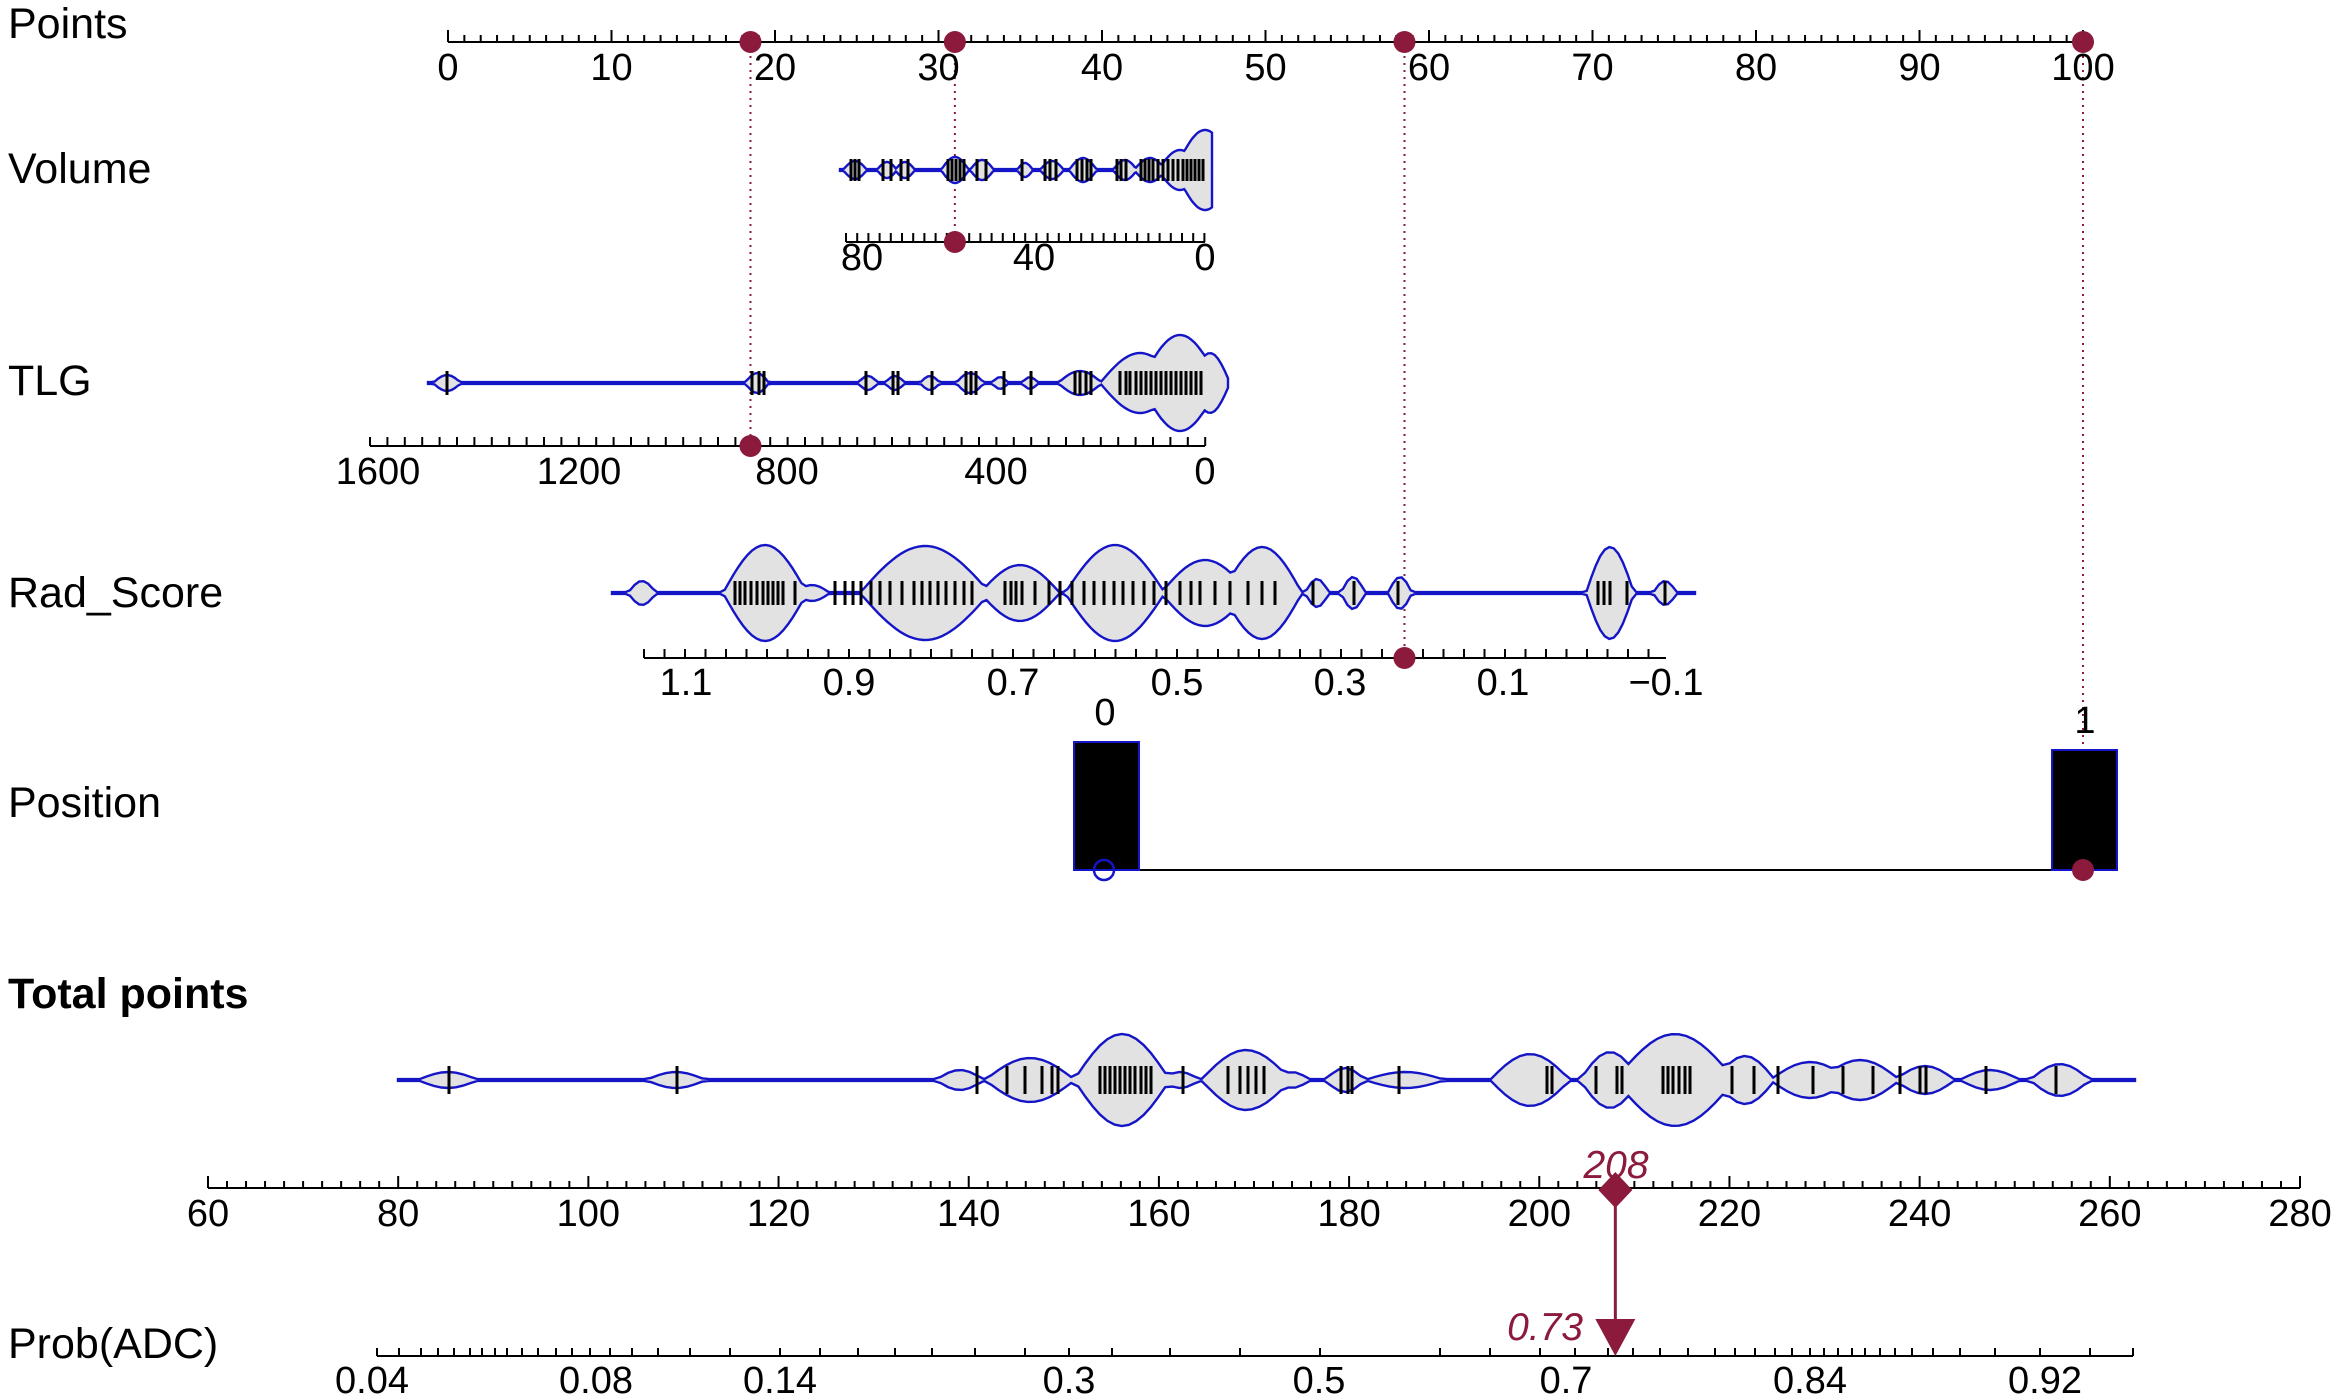 The height and width of the screenshot is (1400, 2332). I want to click on volume-tick-label: 40, so click(1034, 258).